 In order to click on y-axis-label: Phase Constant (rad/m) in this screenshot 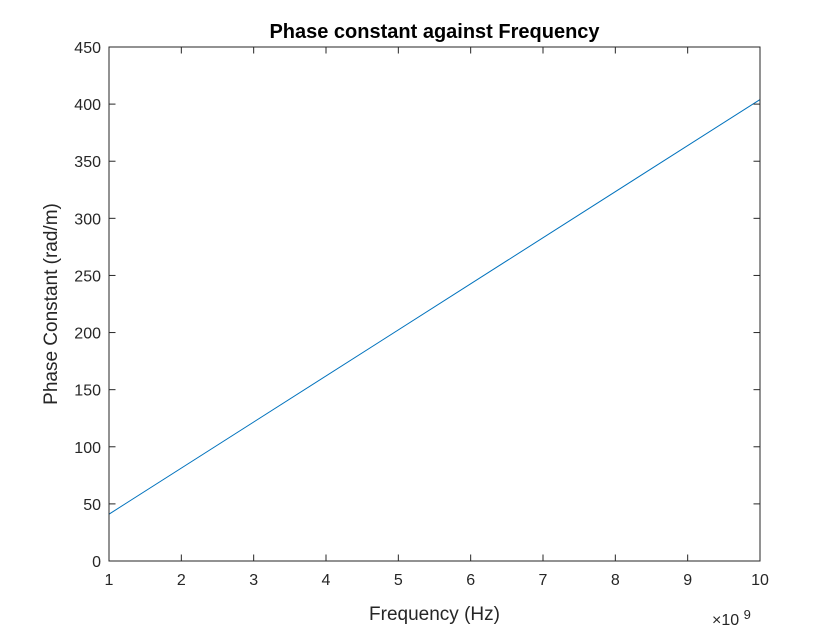, I will do `click(51, 304)`.